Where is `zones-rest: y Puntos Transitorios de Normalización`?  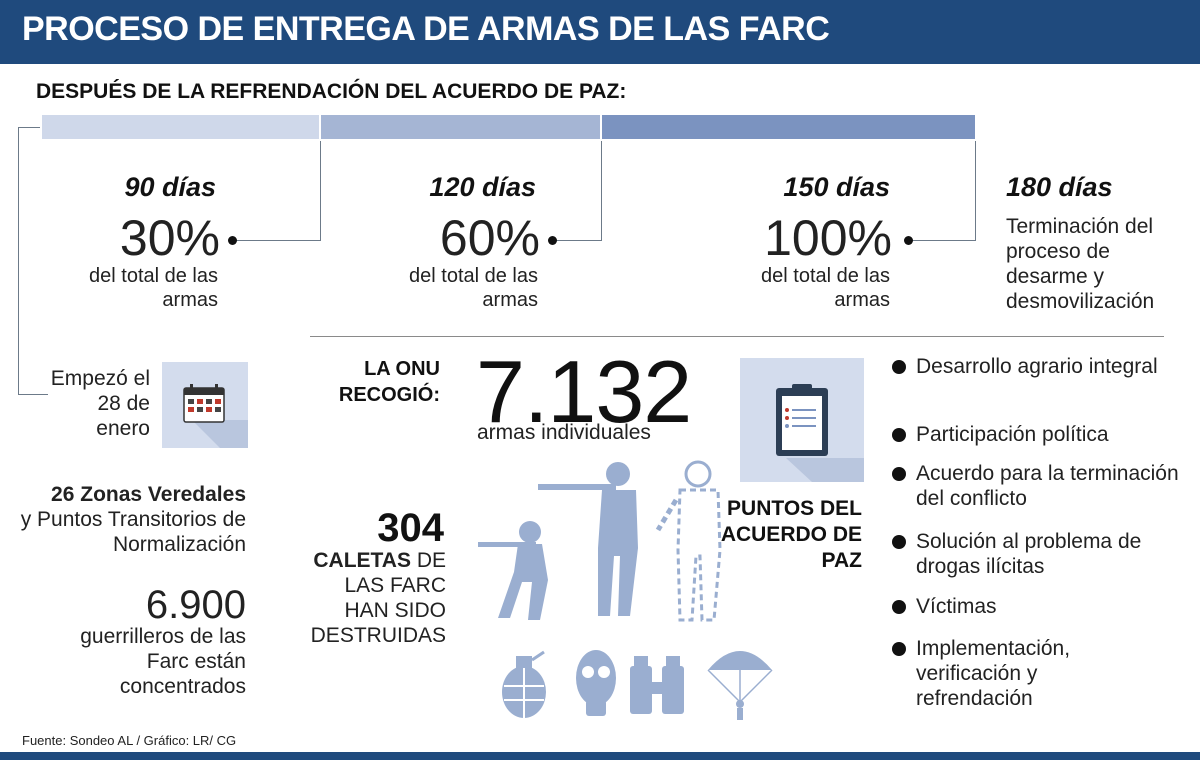
zones-rest: y Puntos Transitorios de Normalización is located at coordinates (133, 532).